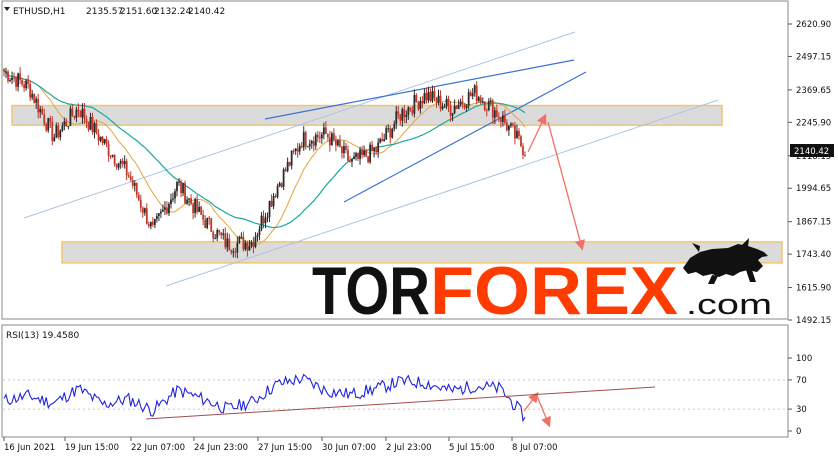 The image size is (838, 458). What do you see at coordinates (813, 91) in the screenshot?
I see `price-tick-label: 2369.65` at bounding box center [813, 91].